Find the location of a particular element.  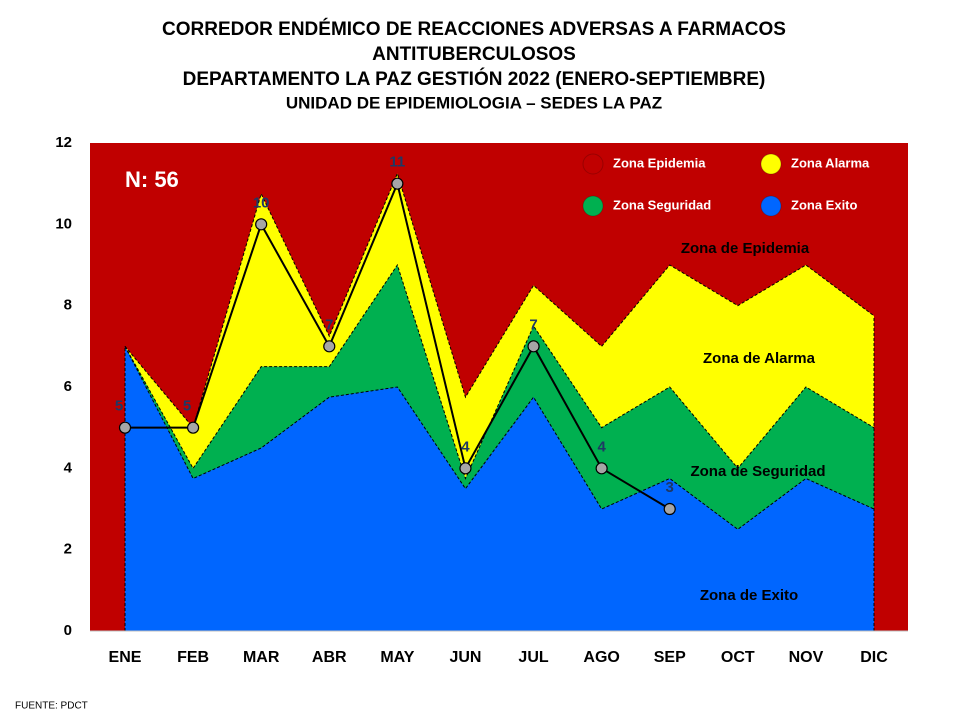

legend-label: Zona Seguridad is located at coordinates (662, 204).